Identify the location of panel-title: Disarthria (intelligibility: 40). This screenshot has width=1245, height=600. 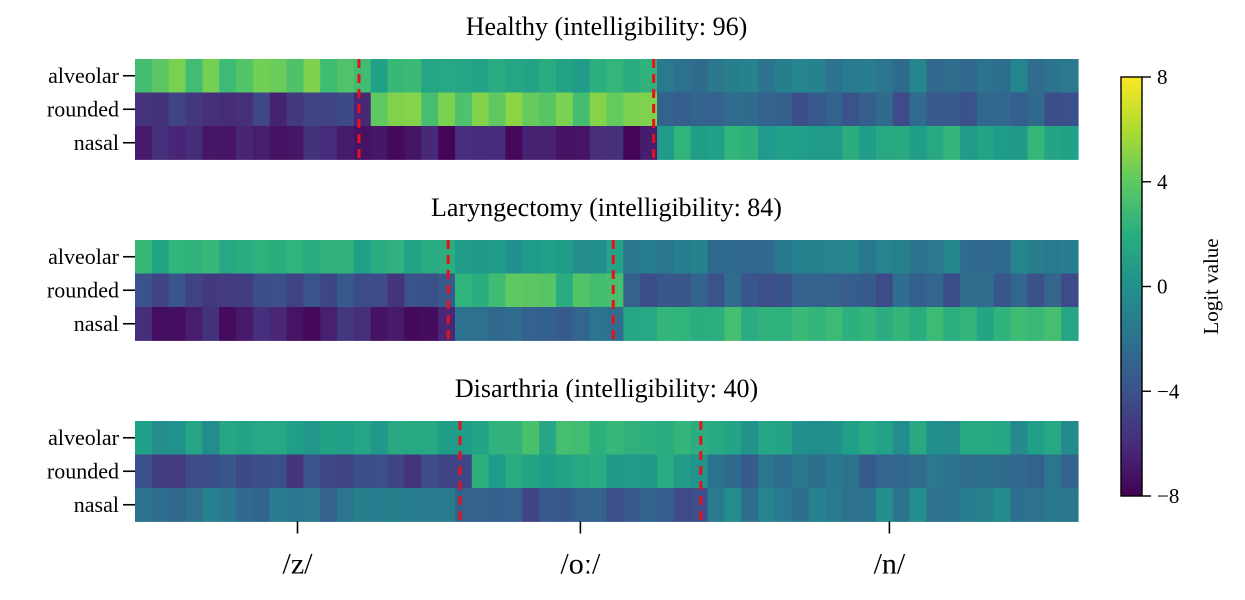
(606, 388).